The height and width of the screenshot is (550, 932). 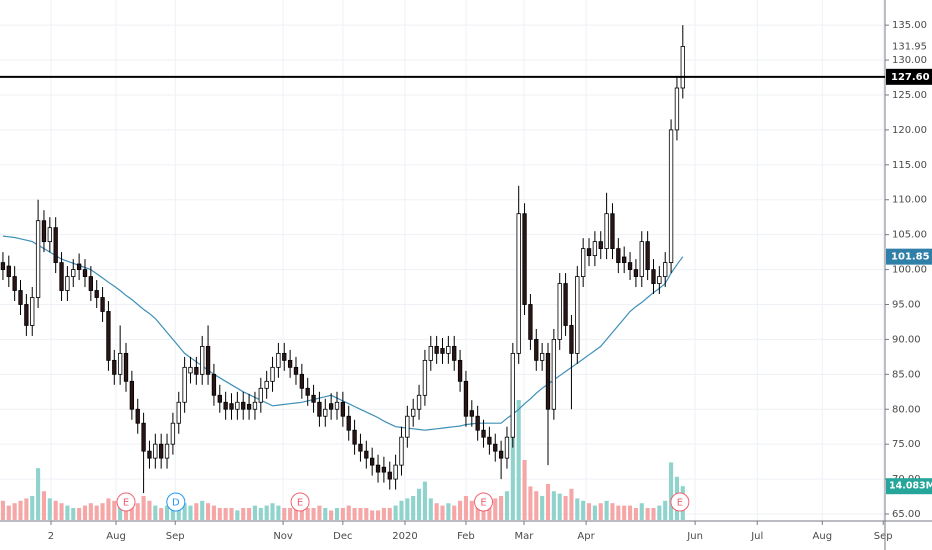 I want to click on x-tick-label: 2, so click(x=51, y=536).